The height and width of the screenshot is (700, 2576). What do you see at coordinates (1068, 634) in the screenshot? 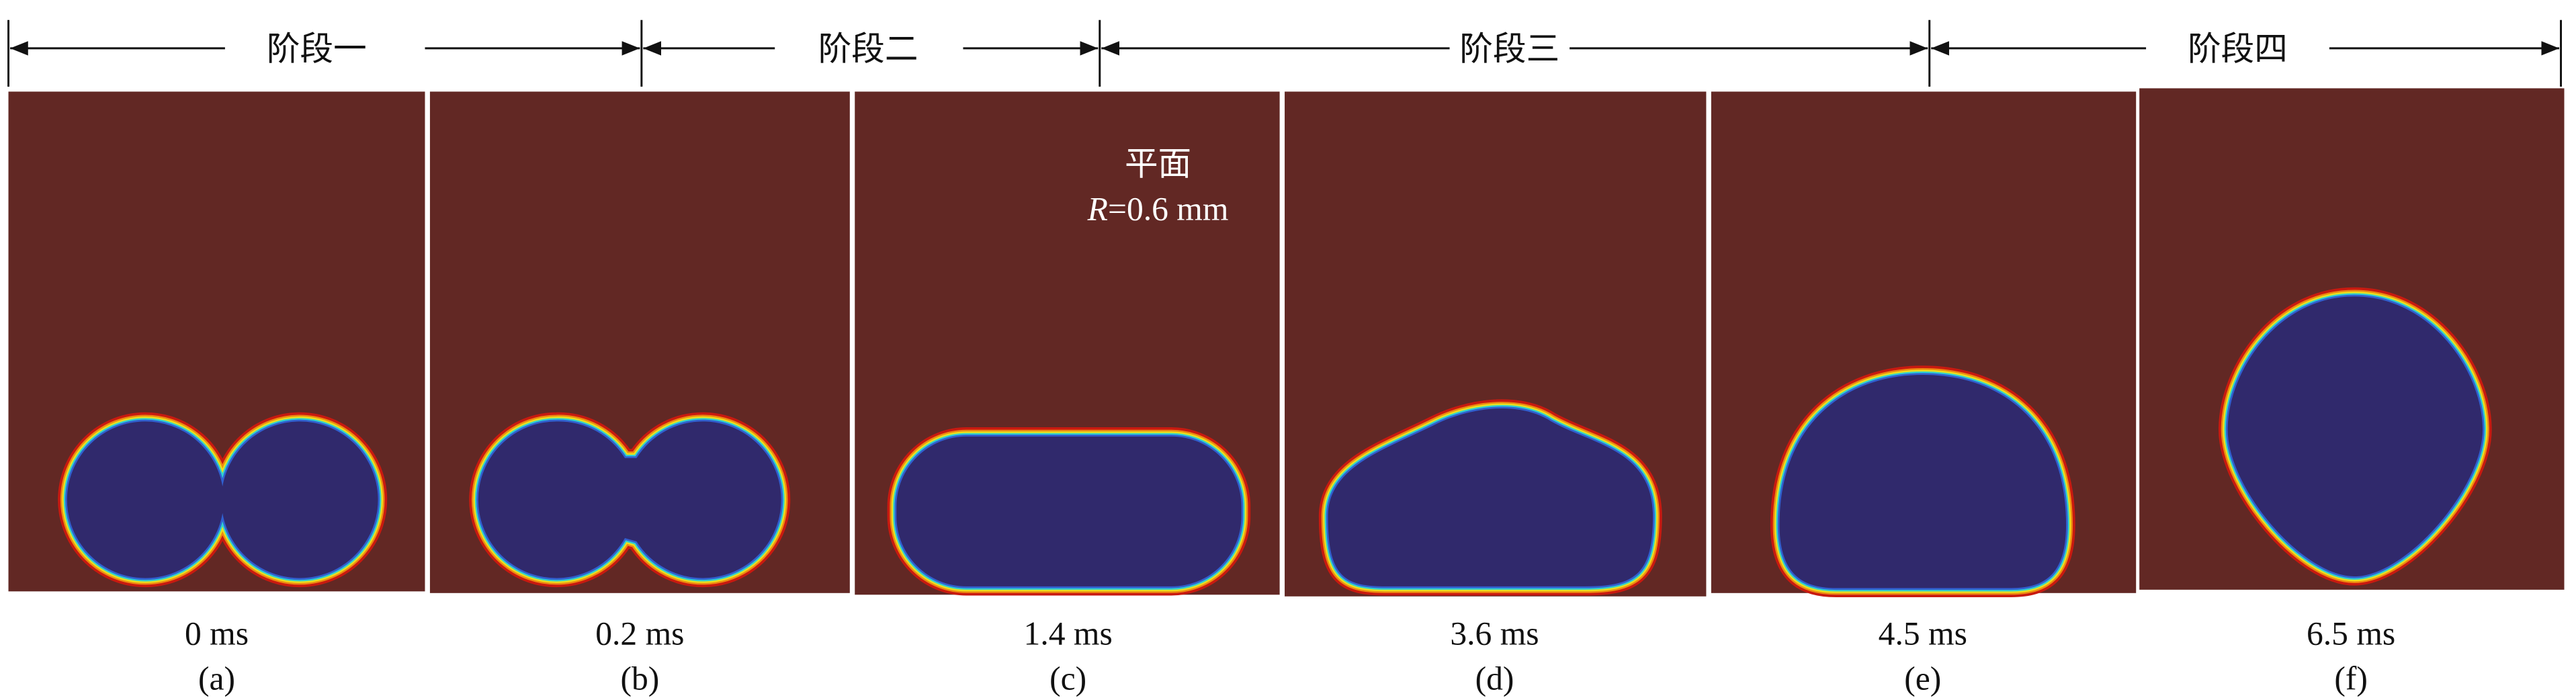
I see `time-caption: 1.4 ms` at bounding box center [1068, 634].